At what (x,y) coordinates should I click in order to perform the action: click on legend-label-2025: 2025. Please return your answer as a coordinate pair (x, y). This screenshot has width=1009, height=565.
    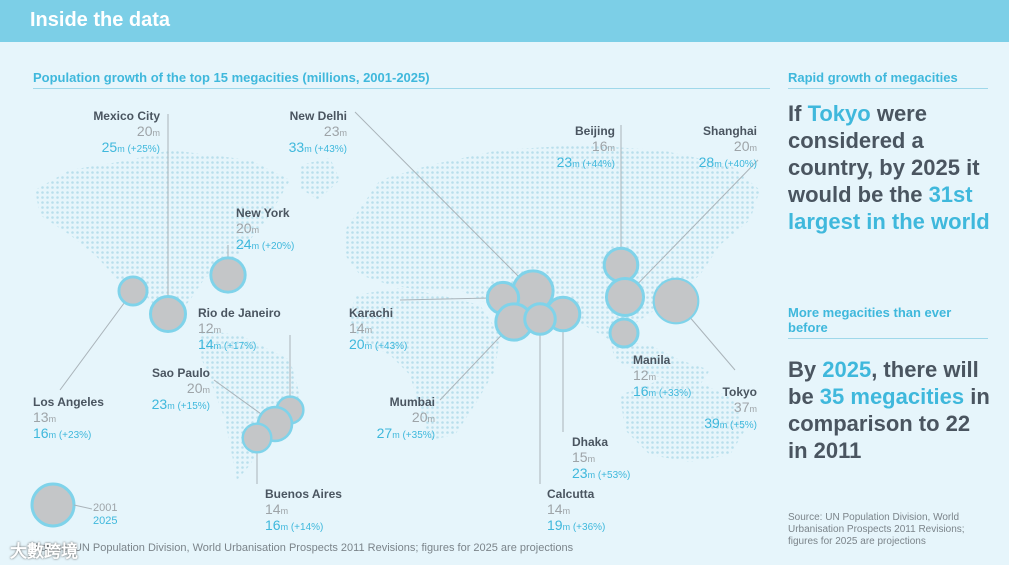
    Looking at the image, I should click on (105, 521).